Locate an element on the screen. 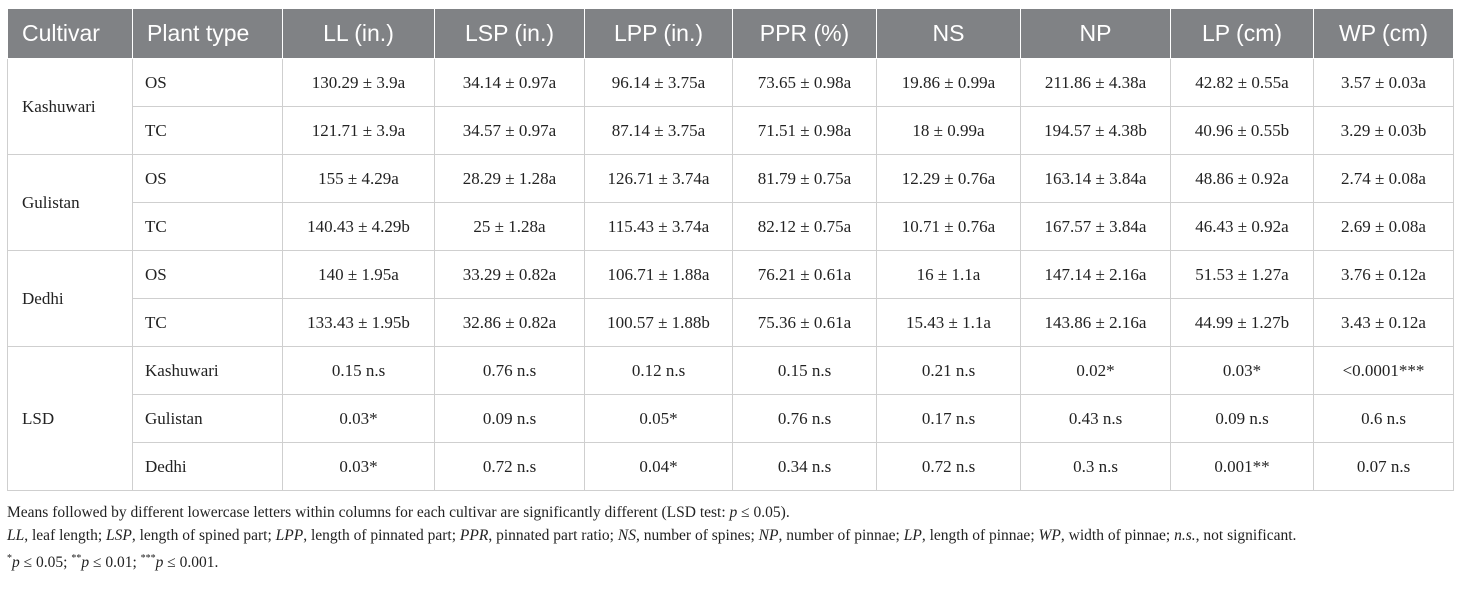 The height and width of the screenshot is (605, 1460). value-cell: 18 ± 0.99a is located at coordinates (948, 130).